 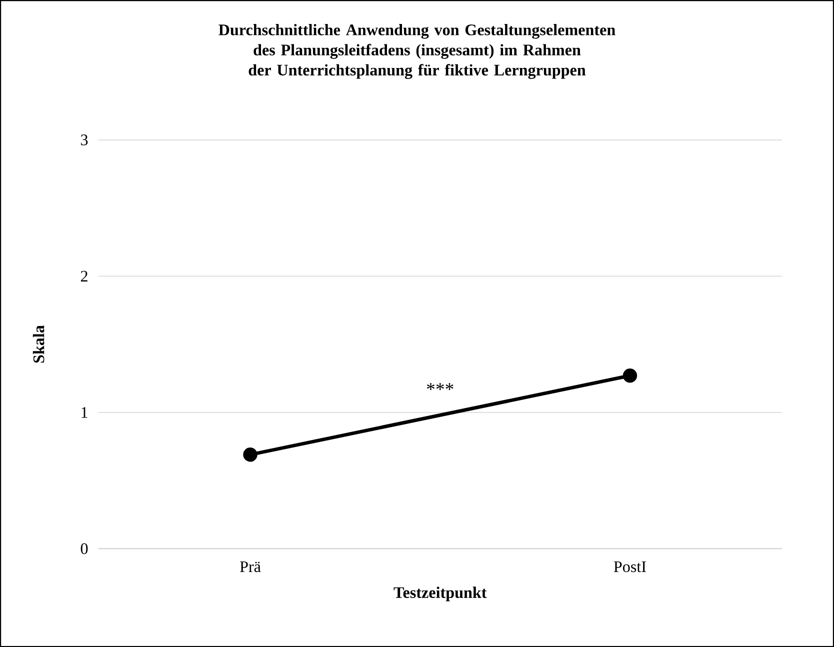 What do you see at coordinates (417, 51) in the screenshot?
I see `chart-title: Durchschnittliche Anwendung von Gestaltungselementen des Planungsleitfadens (insgesamt) im Rahmen der Unterrichtsplanung für fiktive Lerngruppen` at bounding box center [417, 51].